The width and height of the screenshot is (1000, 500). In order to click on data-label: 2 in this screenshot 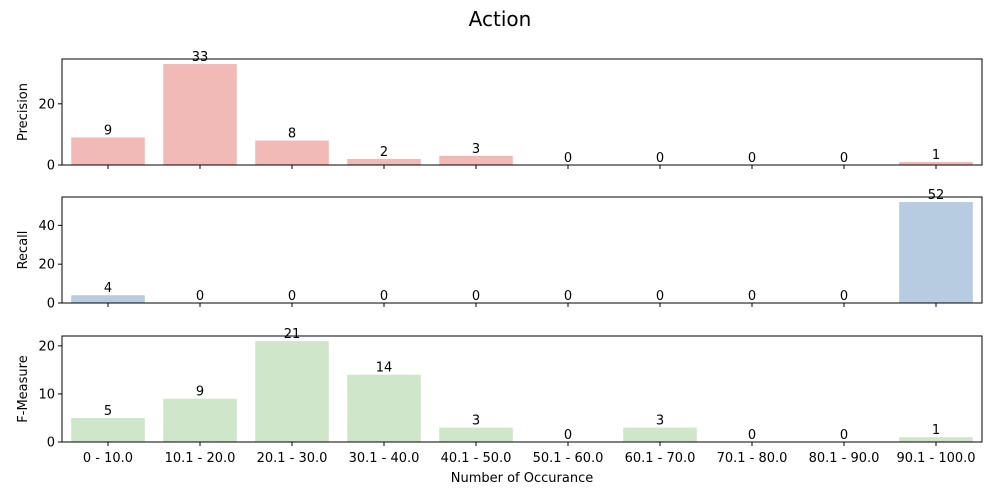, I will do `click(384, 152)`.